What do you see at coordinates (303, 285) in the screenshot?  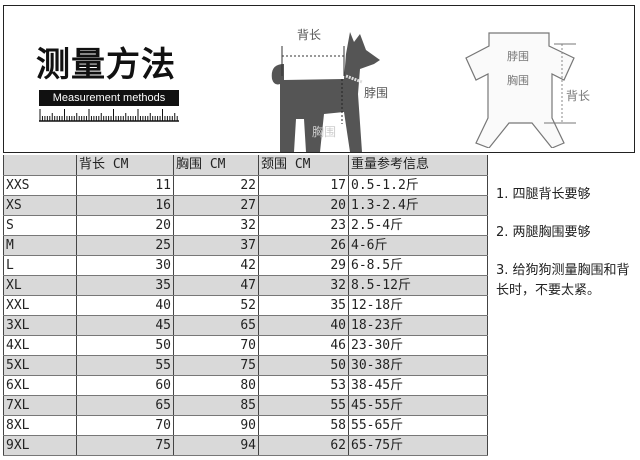 I see `neck-cell: 32` at bounding box center [303, 285].